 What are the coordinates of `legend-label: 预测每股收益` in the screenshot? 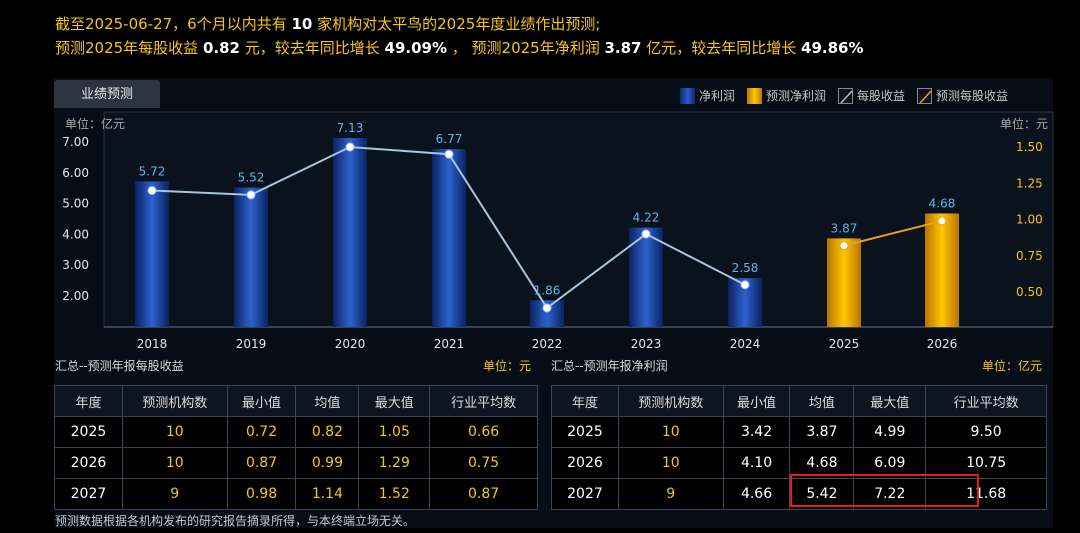 It's located at (972, 96).